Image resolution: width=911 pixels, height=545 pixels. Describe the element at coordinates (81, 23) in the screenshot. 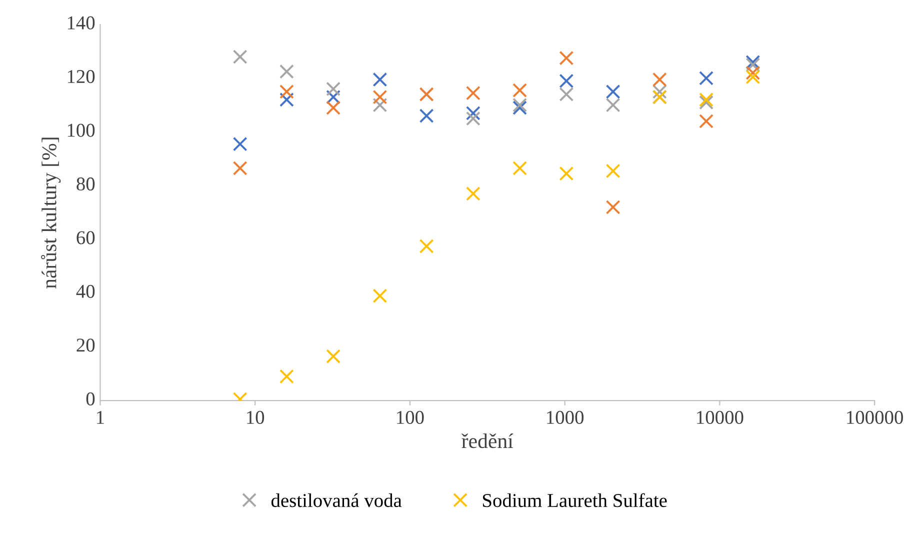

I see `y-tick-label: 140` at that location.